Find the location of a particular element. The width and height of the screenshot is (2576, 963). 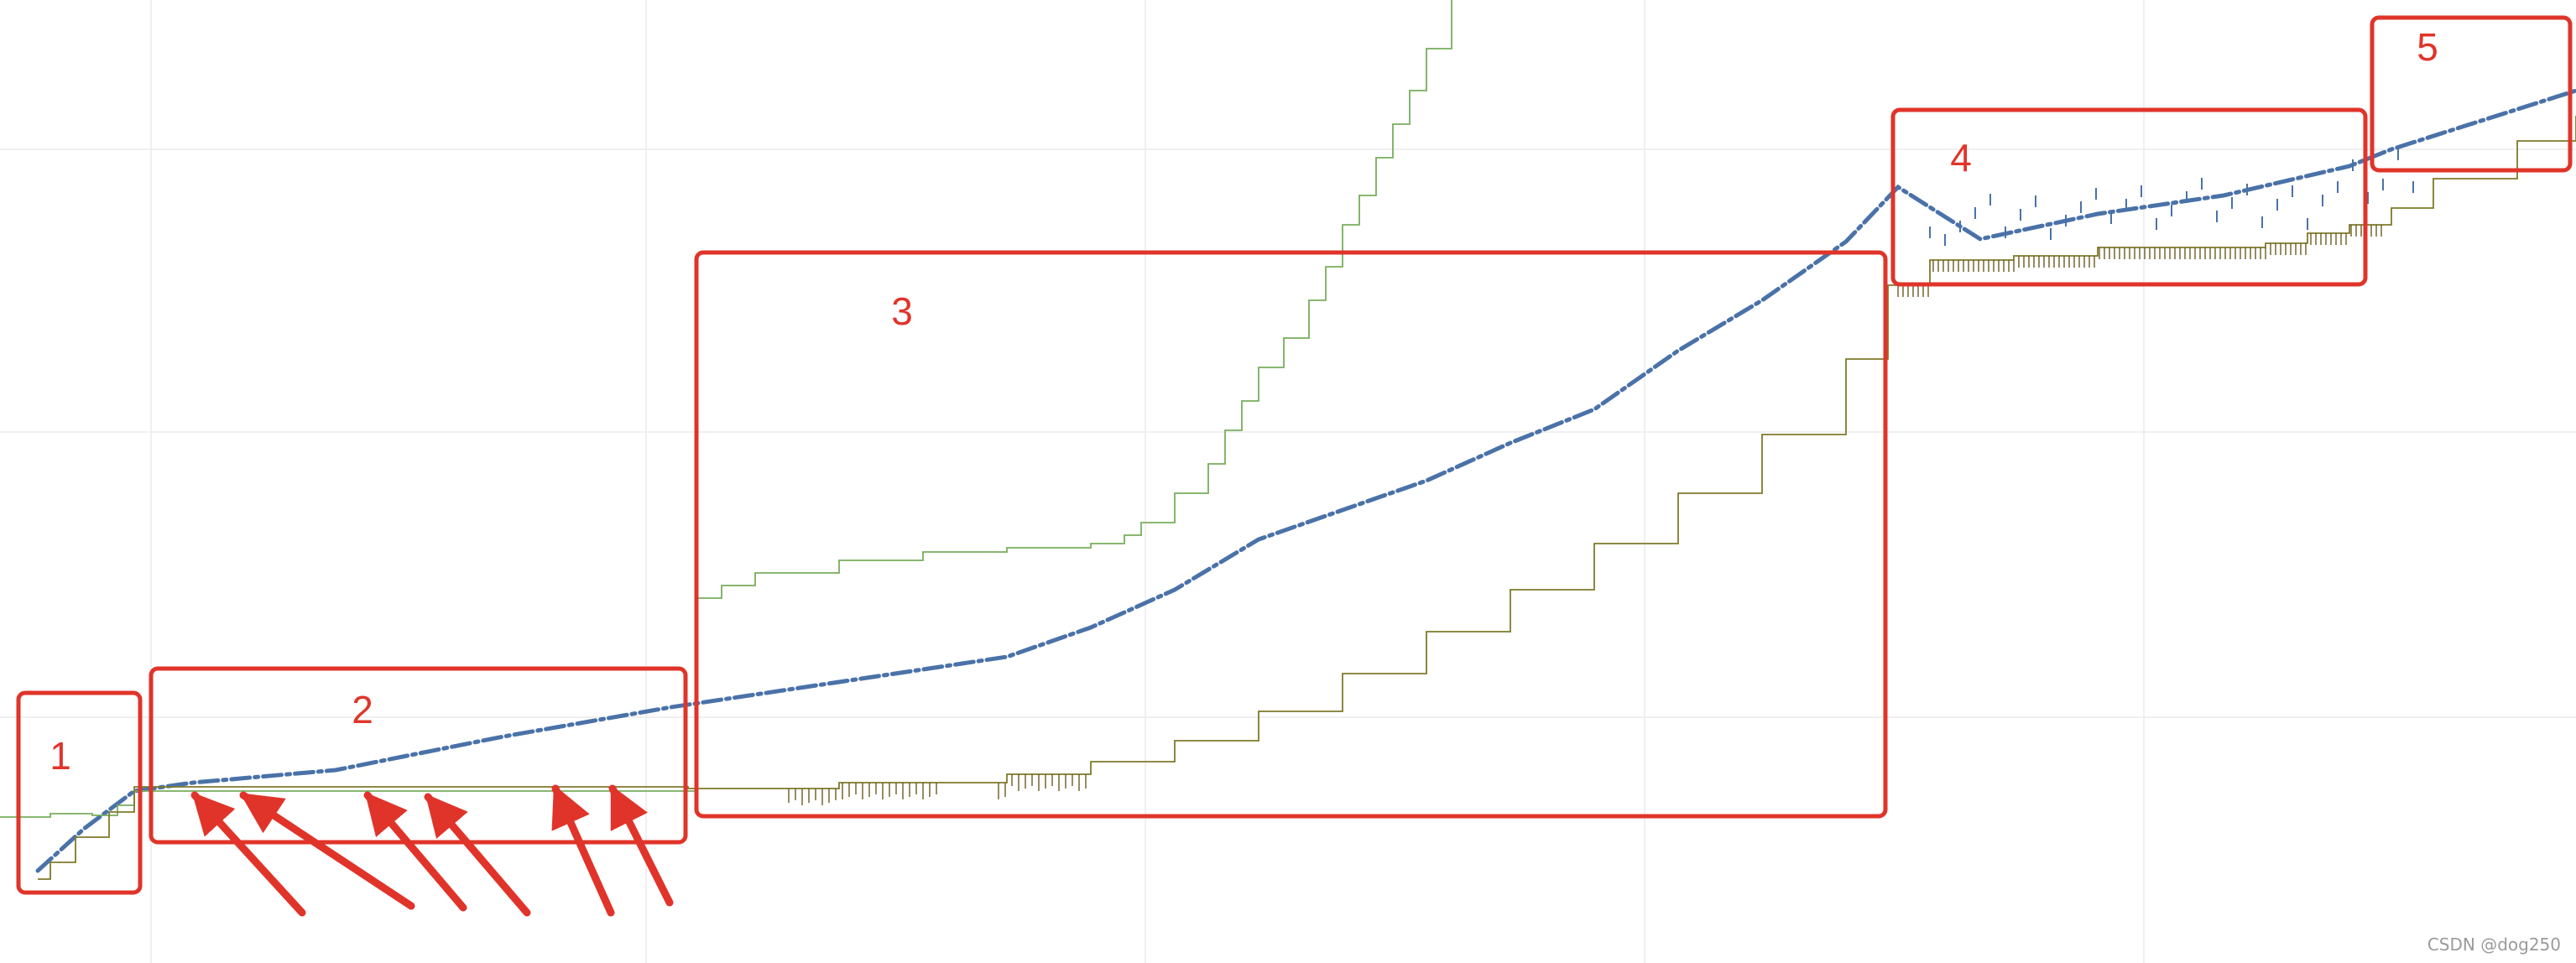

annotation-box-label-5: 5 is located at coordinates (2427, 47).